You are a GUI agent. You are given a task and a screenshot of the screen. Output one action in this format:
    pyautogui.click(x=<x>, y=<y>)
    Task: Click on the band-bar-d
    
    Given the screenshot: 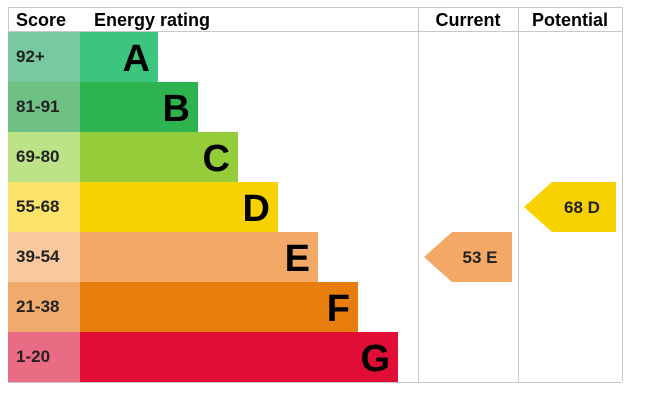 What is the action you would take?
    pyautogui.click(x=179, y=207)
    